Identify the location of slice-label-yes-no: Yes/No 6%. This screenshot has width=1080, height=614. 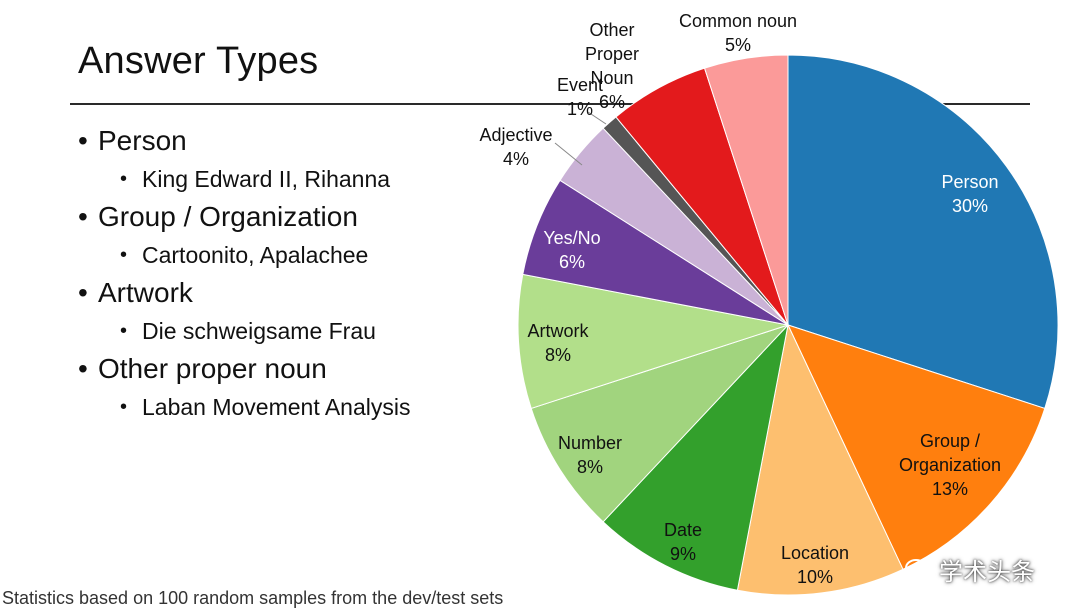
(571, 250).